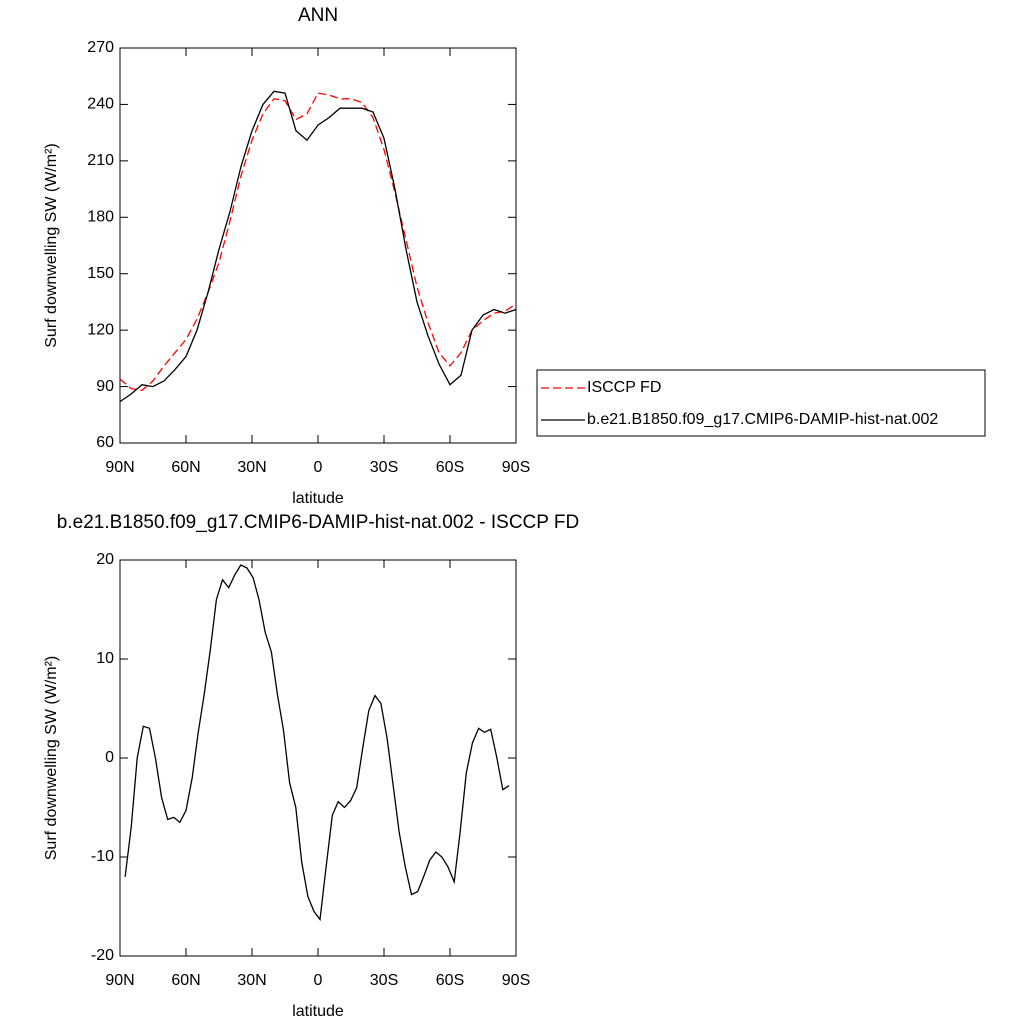 The height and width of the screenshot is (1024, 1024). What do you see at coordinates (100, 47) in the screenshot?
I see `y-tick-label: 270` at bounding box center [100, 47].